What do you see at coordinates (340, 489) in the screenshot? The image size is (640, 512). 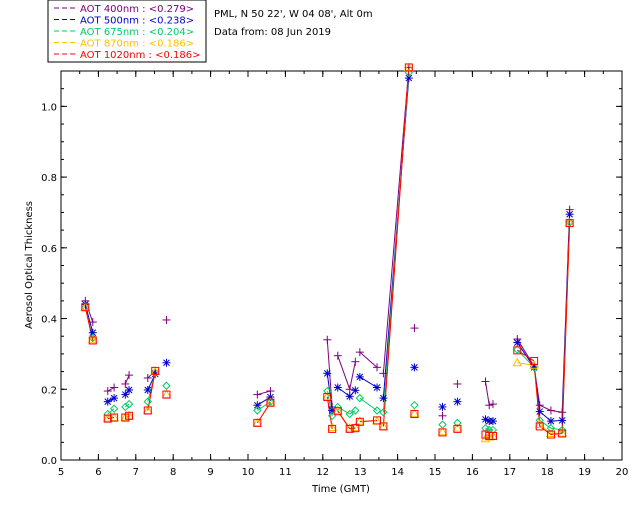 I see `x-axis-label: Time (GMT)` at bounding box center [340, 489].